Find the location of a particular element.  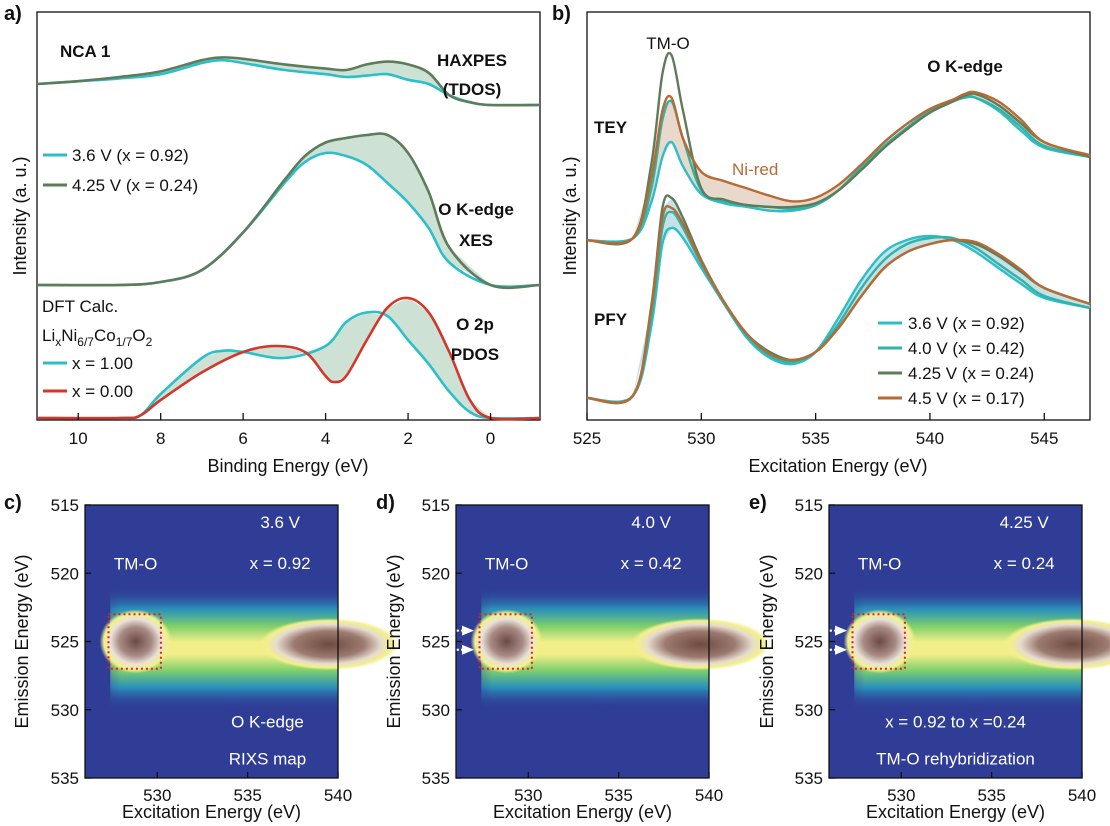

note-line-2: RIXS map is located at coordinates (267, 758).